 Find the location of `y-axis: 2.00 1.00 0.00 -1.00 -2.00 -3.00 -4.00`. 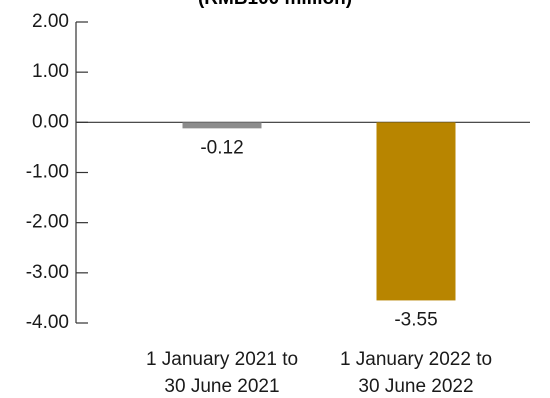

y-axis: 2.00 1.00 0.00 -1.00 -2.00 -3.00 -4.00 is located at coordinates (57, 172).